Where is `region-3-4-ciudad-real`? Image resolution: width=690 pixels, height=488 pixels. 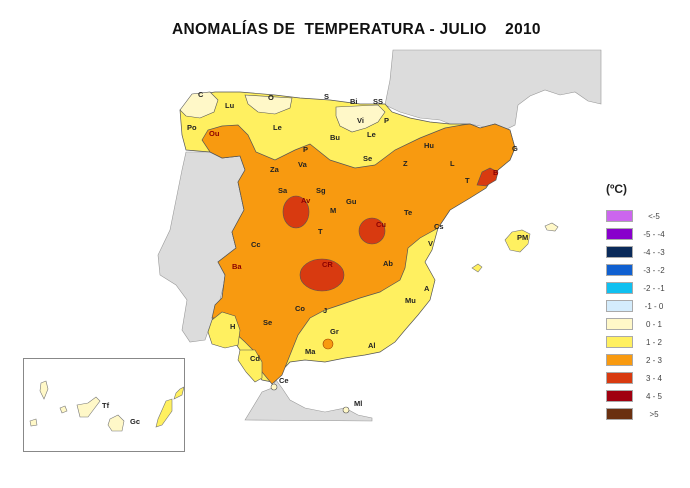 region-3-4-ciudad-real is located at coordinates (322, 275).